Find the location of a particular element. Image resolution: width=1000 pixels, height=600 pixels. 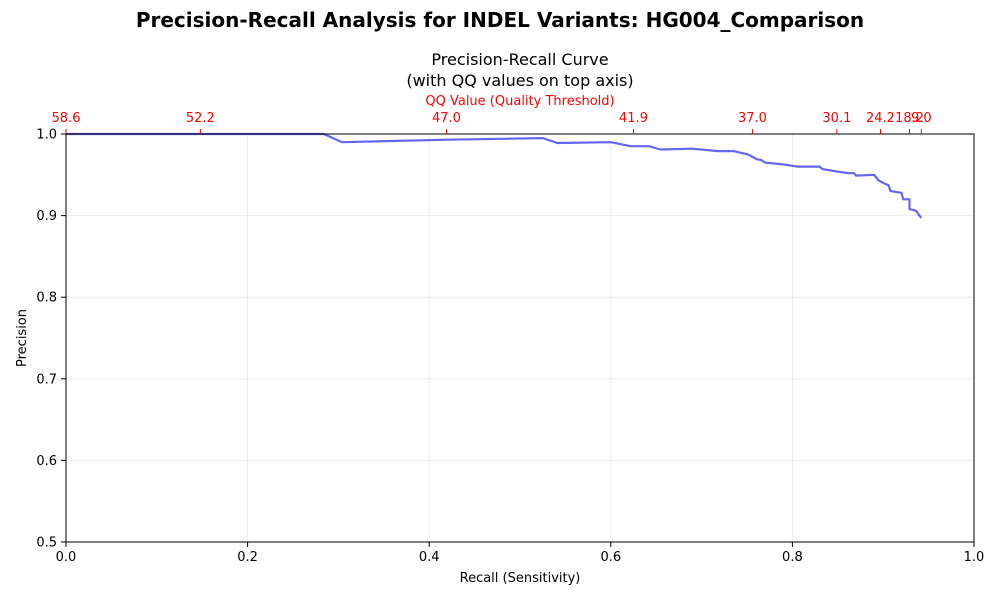

top-tick-label: 52.2 is located at coordinates (200, 118).